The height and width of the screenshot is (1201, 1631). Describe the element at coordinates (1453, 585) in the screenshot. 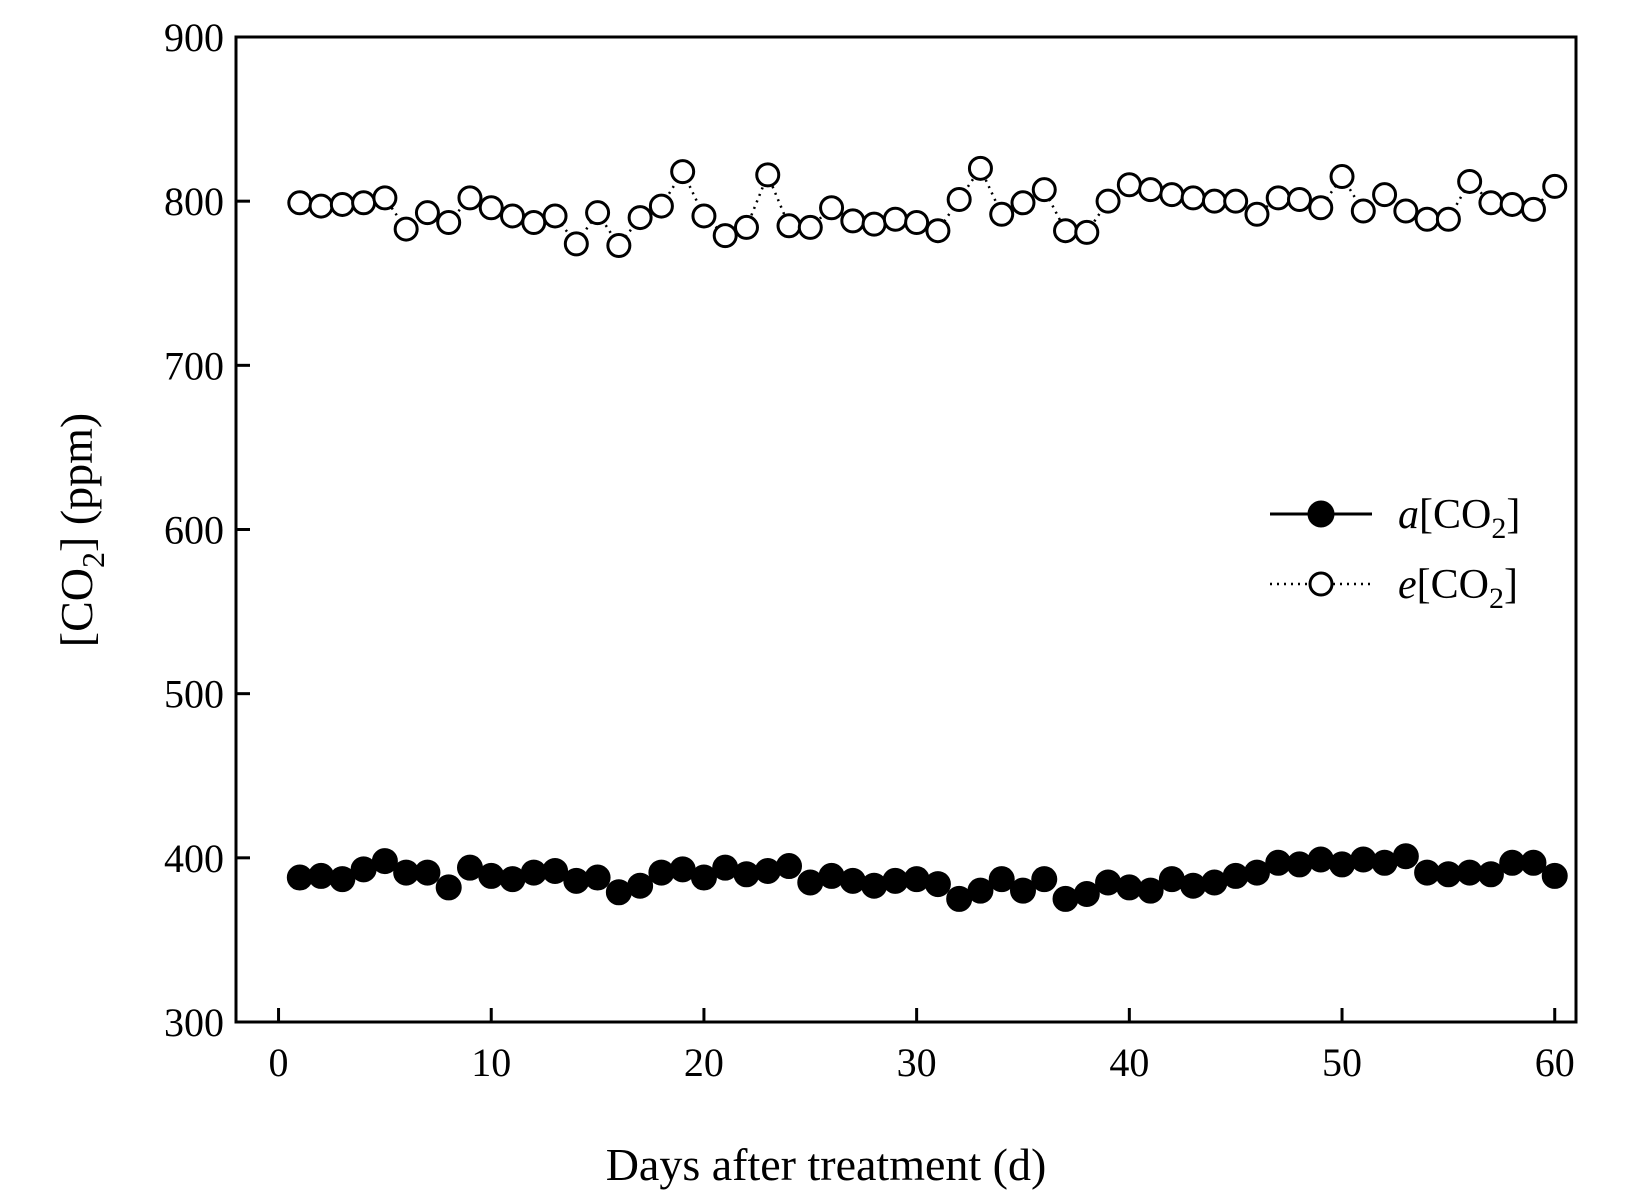

I see `legend-e-pre: [CO` at that location.